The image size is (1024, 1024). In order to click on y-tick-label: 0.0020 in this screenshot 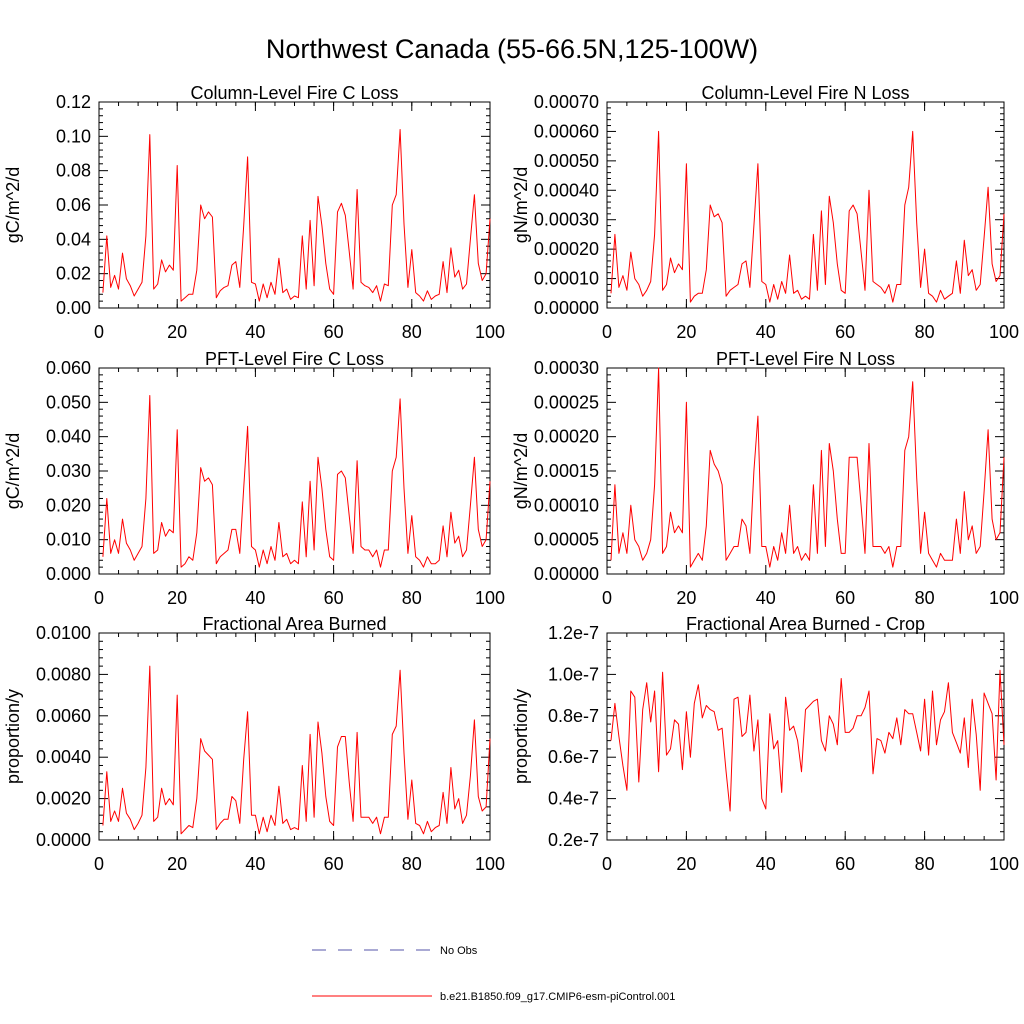, I will do `click(63, 799)`.